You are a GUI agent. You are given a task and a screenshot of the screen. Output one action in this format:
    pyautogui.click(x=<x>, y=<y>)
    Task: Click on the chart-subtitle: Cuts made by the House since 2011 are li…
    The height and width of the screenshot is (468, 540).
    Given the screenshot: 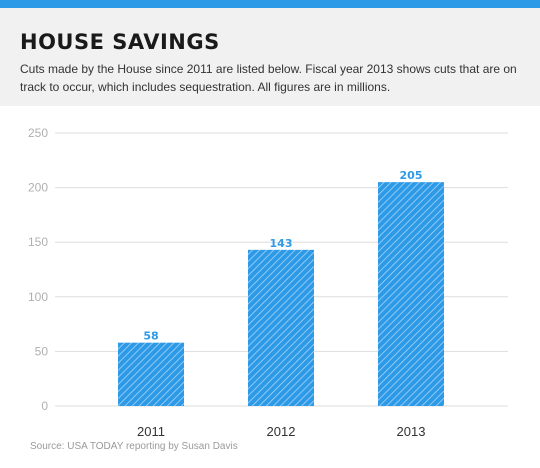 What is the action you would take?
    pyautogui.click(x=268, y=78)
    